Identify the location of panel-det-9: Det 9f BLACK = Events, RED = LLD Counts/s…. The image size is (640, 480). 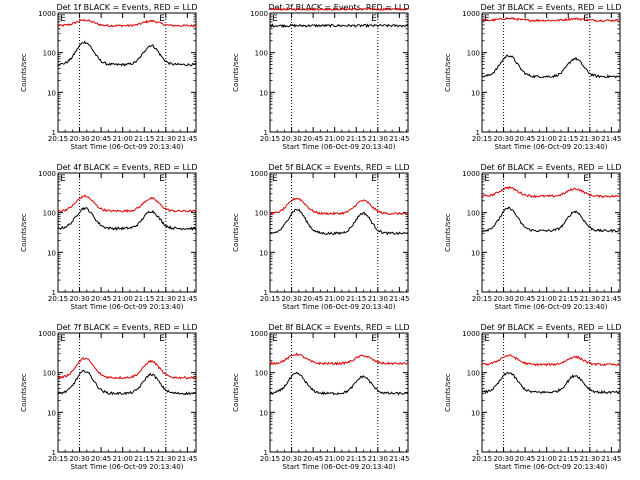
(533, 397).